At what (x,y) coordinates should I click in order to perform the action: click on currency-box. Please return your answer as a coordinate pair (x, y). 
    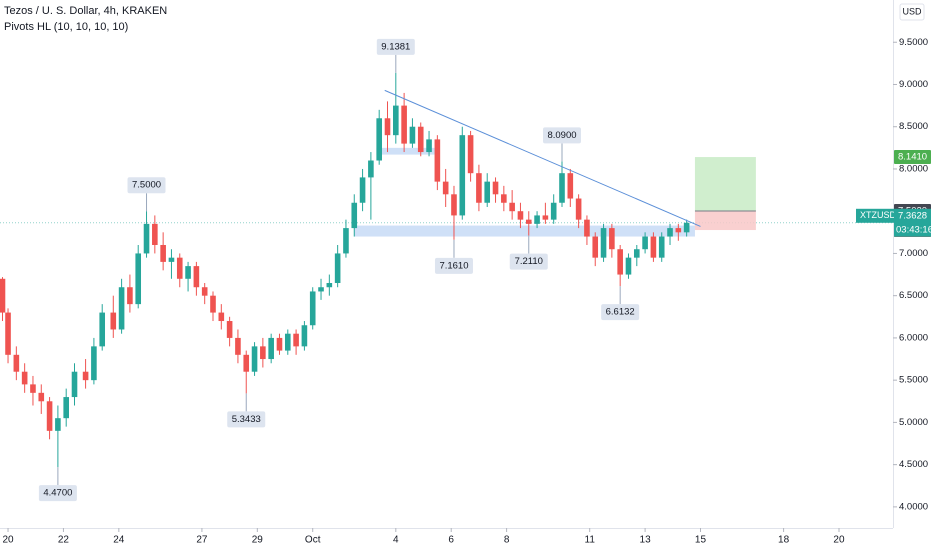
    Looking at the image, I should click on (912, 12).